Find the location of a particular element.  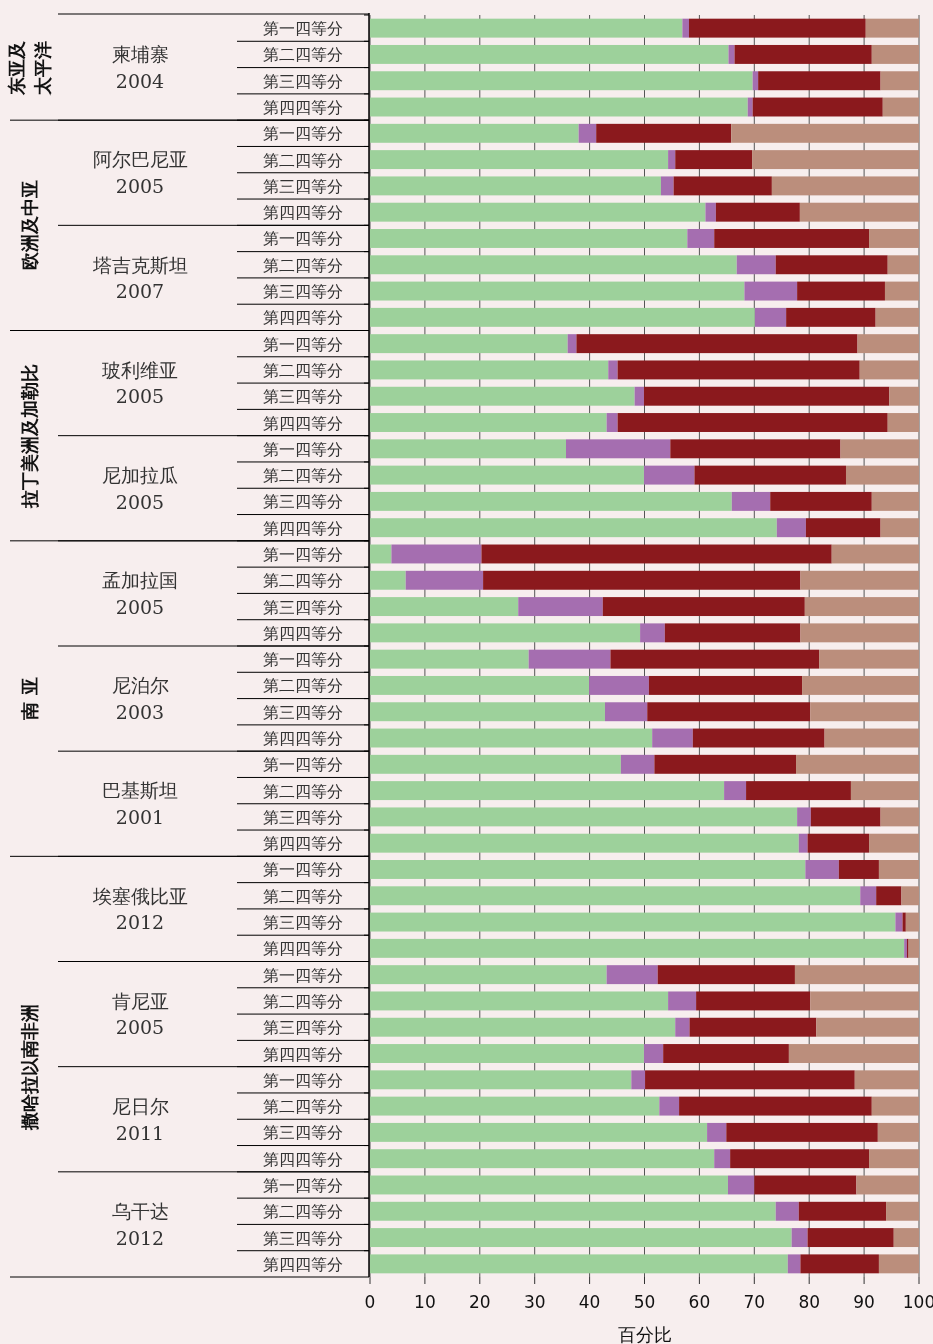

text: 尼泊尔 2003 is located at coordinates (140, 698).